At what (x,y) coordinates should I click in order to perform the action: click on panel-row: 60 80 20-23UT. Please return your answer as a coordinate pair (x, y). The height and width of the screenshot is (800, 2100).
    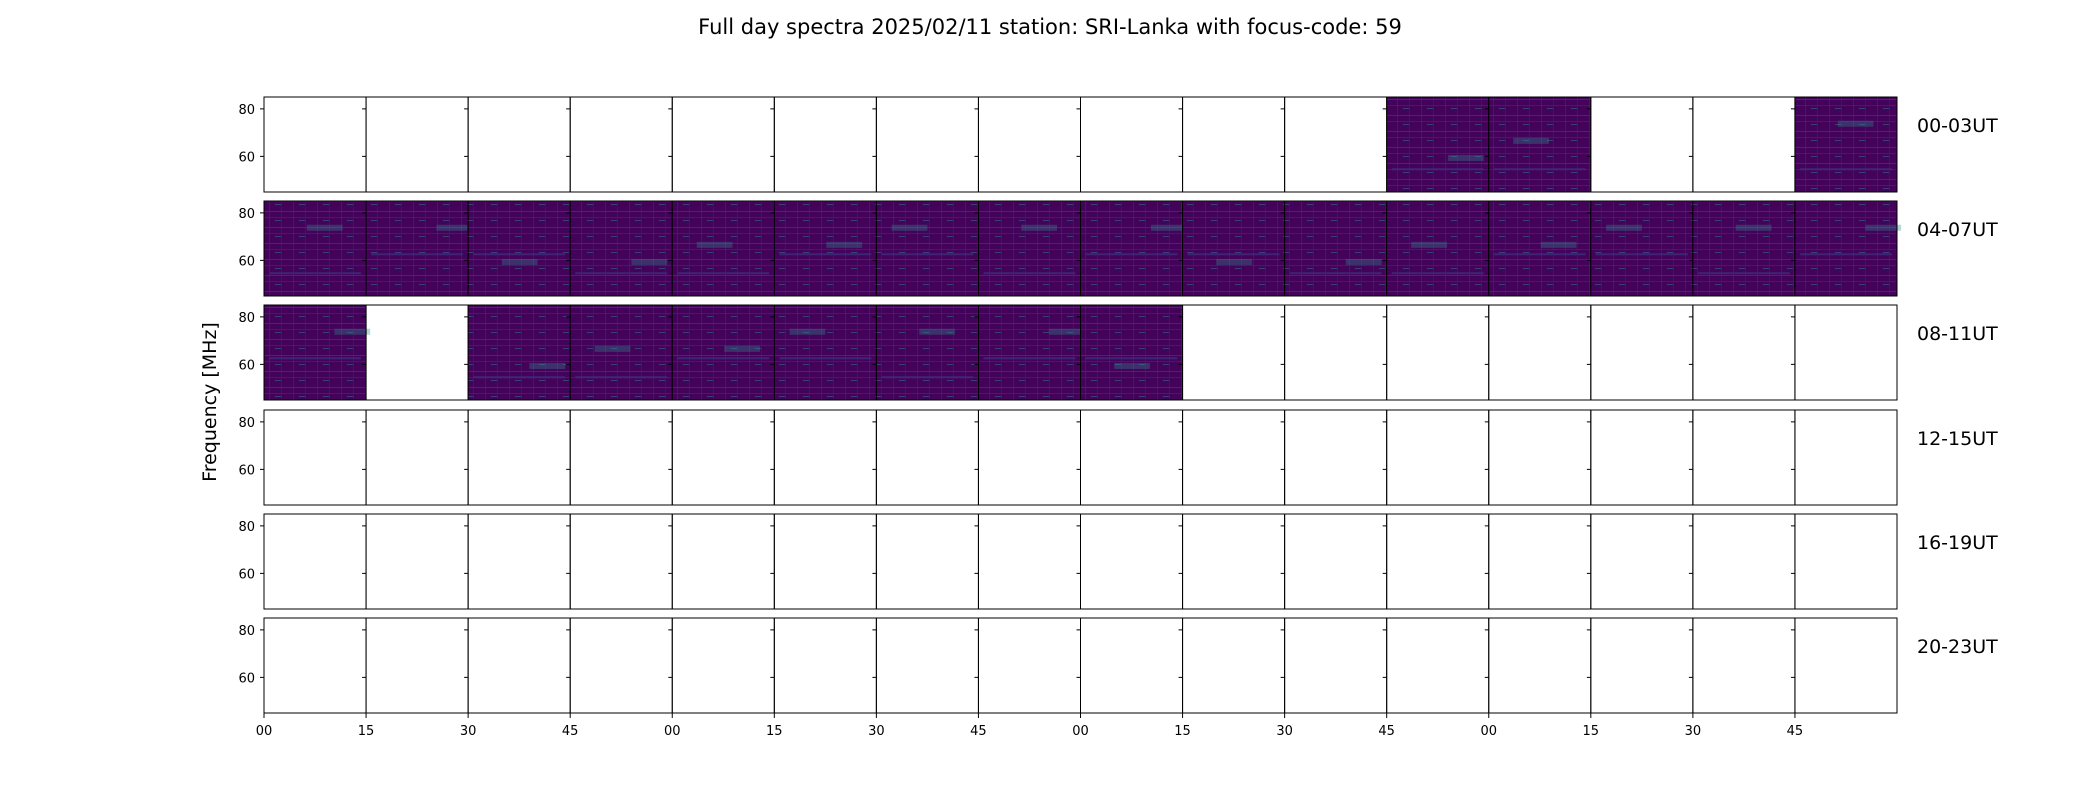
    Looking at the image, I should click on (1118, 665).